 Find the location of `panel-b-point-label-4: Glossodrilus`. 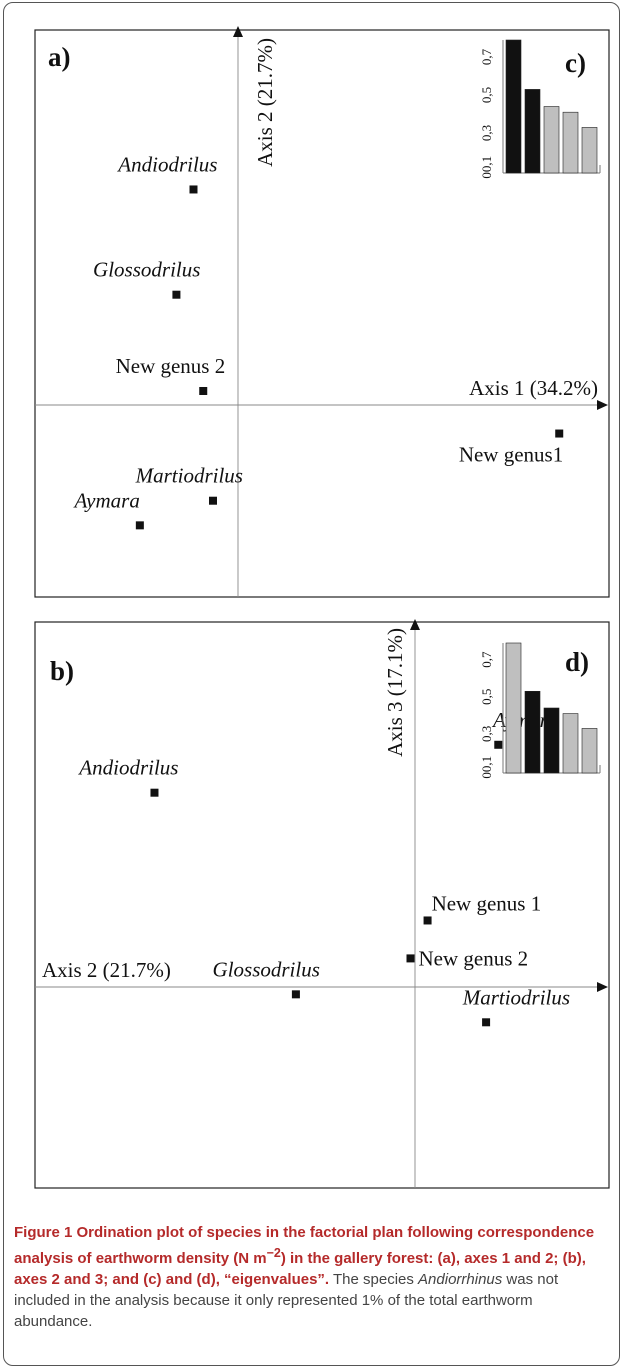

panel-b-point-label-4: Glossodrilus is located at coordinates (266, 969).